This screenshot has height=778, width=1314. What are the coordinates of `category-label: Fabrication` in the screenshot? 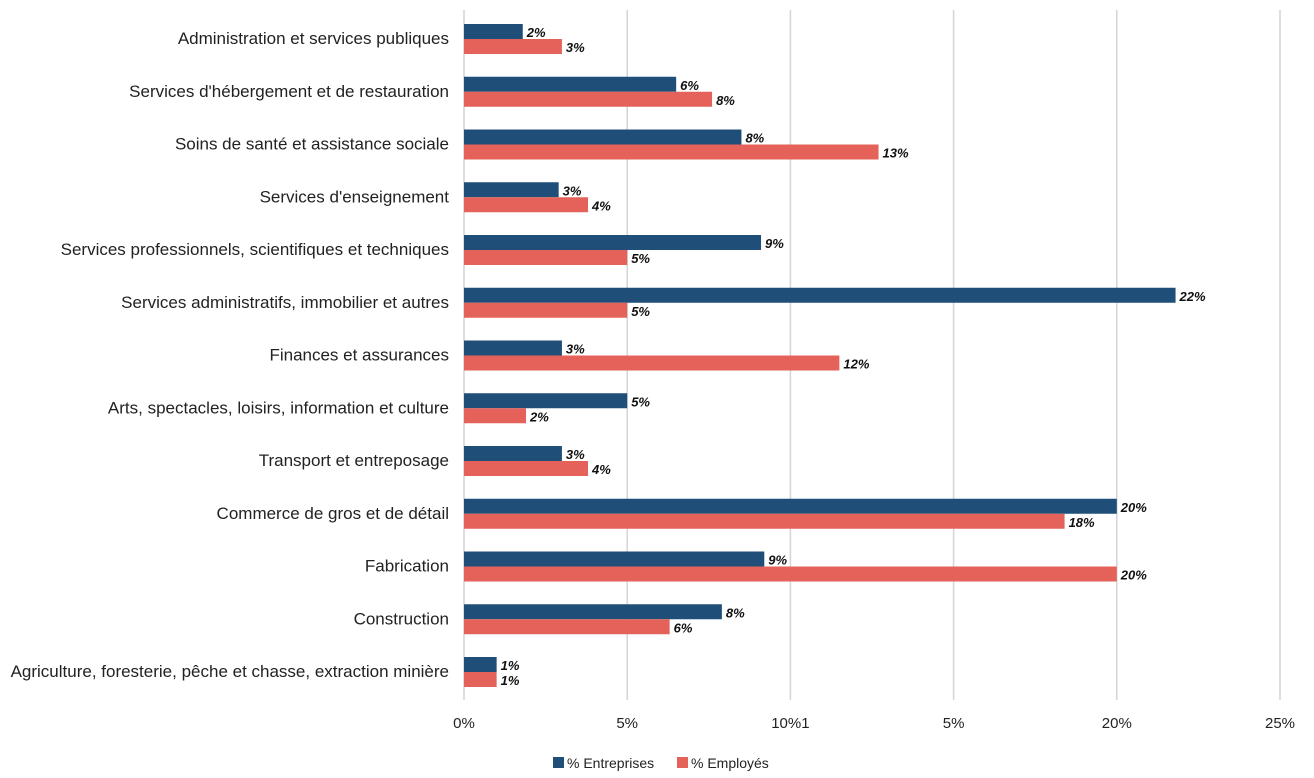 It's located at (407, 566).